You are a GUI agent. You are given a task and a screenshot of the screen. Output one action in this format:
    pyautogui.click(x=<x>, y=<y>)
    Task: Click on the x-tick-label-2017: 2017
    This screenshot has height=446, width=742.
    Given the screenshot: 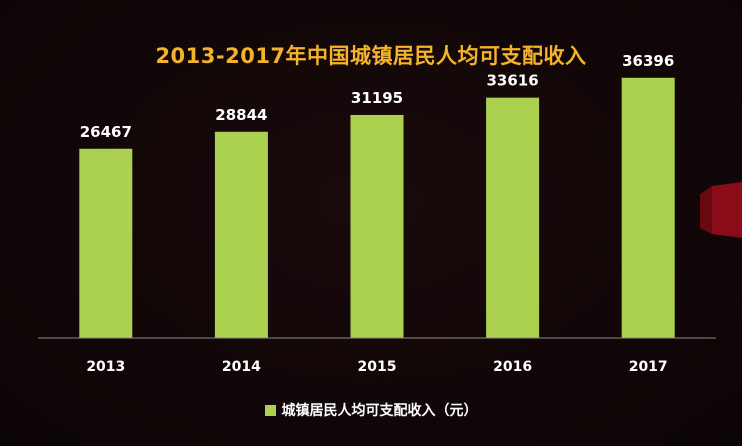 What is the action you would take?
    pyautogui.click(x=648, y=367)
    